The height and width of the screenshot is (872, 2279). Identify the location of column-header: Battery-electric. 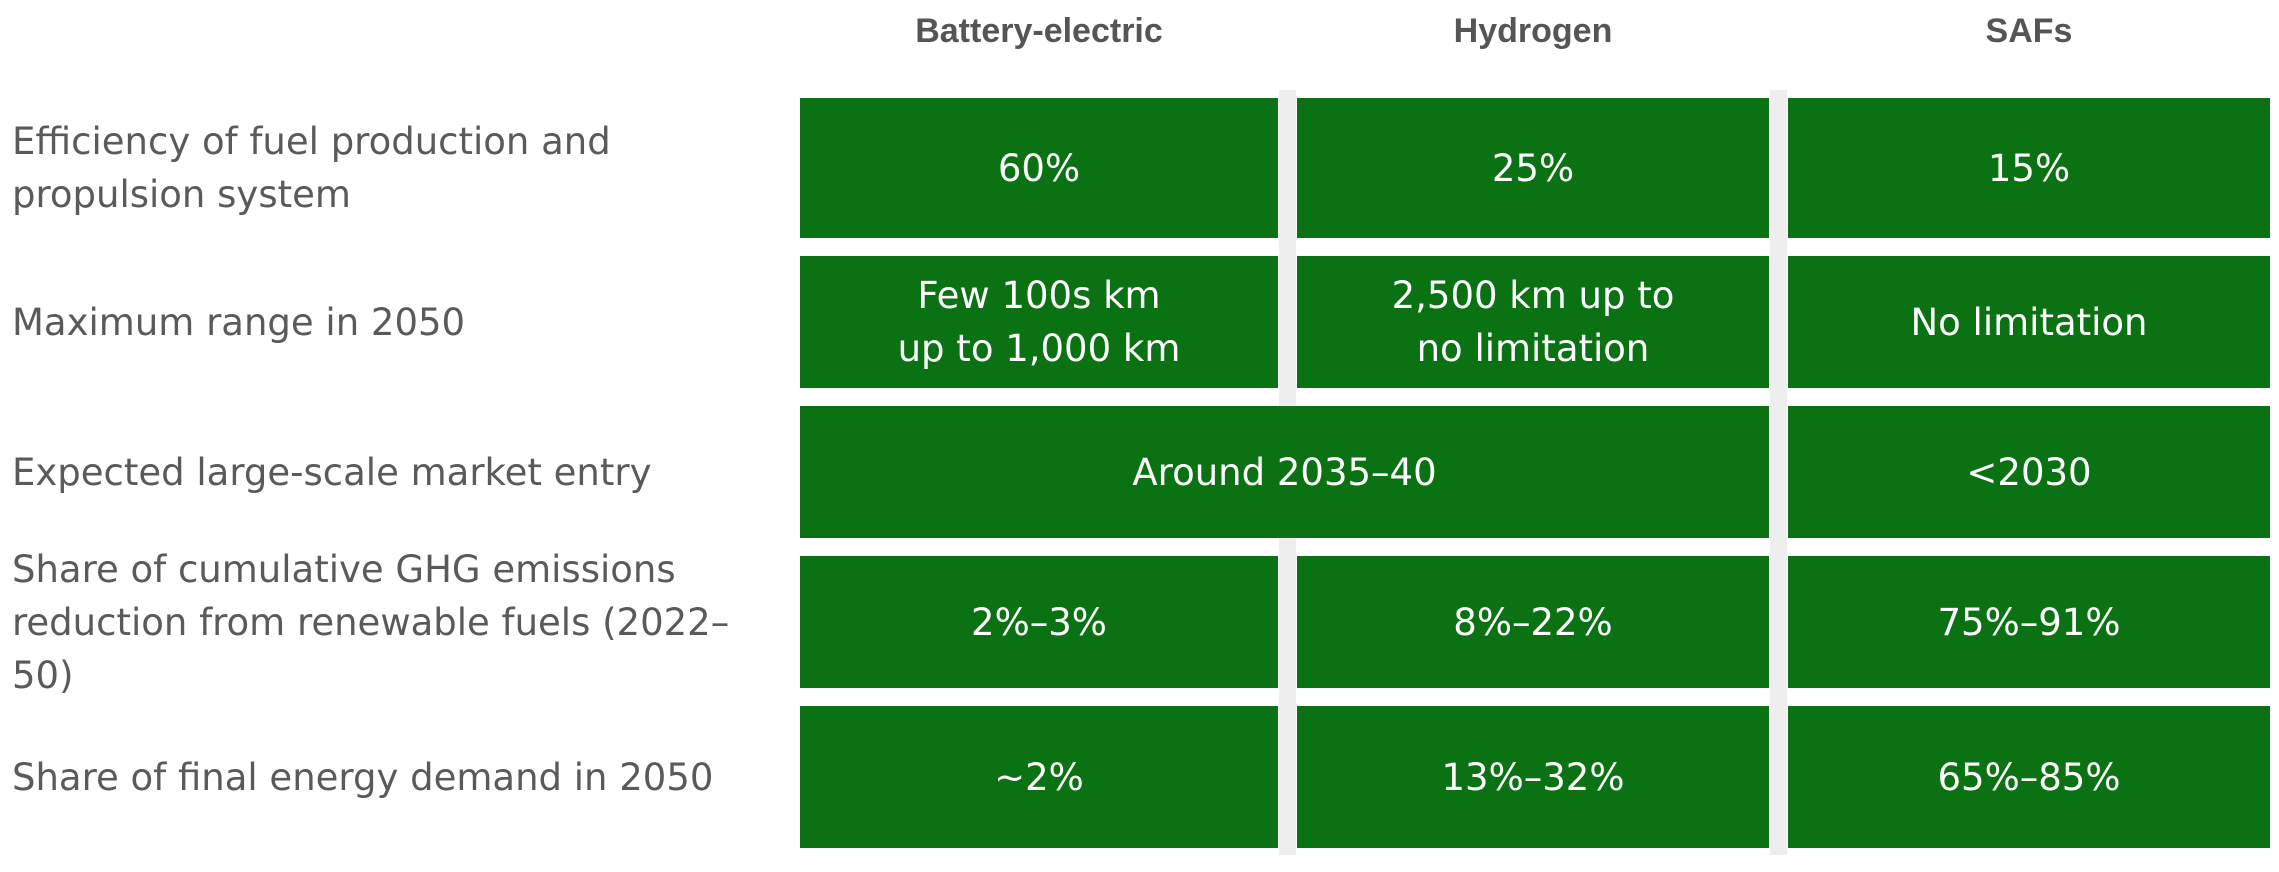
(1039, 30).